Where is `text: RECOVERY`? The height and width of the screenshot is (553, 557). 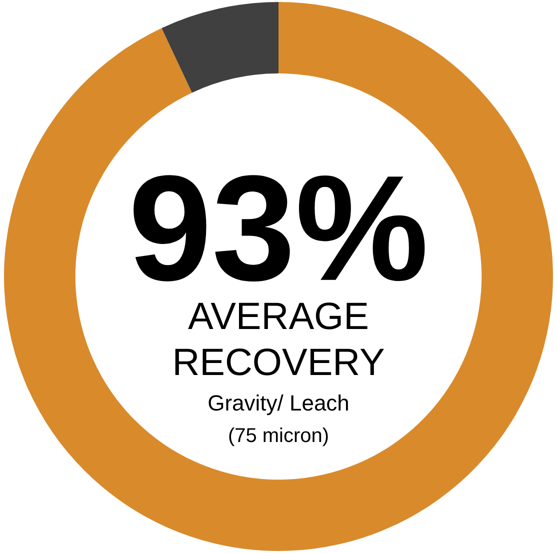
text: RECOVERY is located at coordinates (278, 363).